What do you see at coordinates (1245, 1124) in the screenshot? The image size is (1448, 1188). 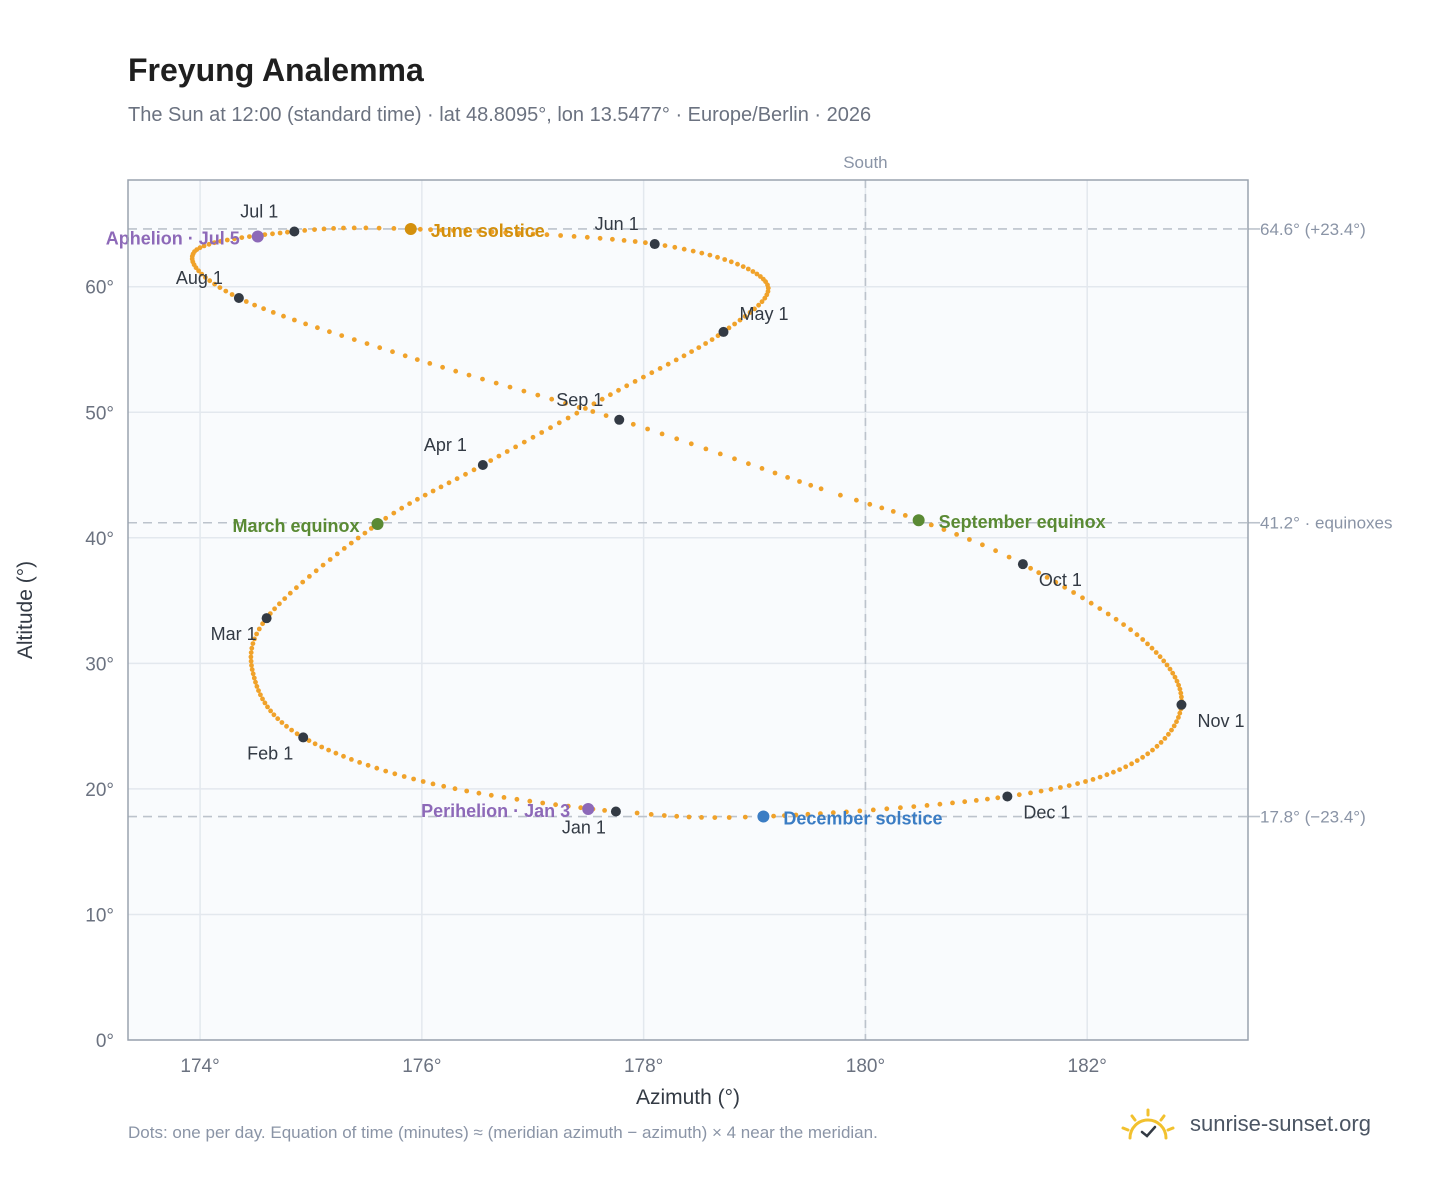 I see `brand: sunrise-sunset.org` at bounding box center [1245, 1124].